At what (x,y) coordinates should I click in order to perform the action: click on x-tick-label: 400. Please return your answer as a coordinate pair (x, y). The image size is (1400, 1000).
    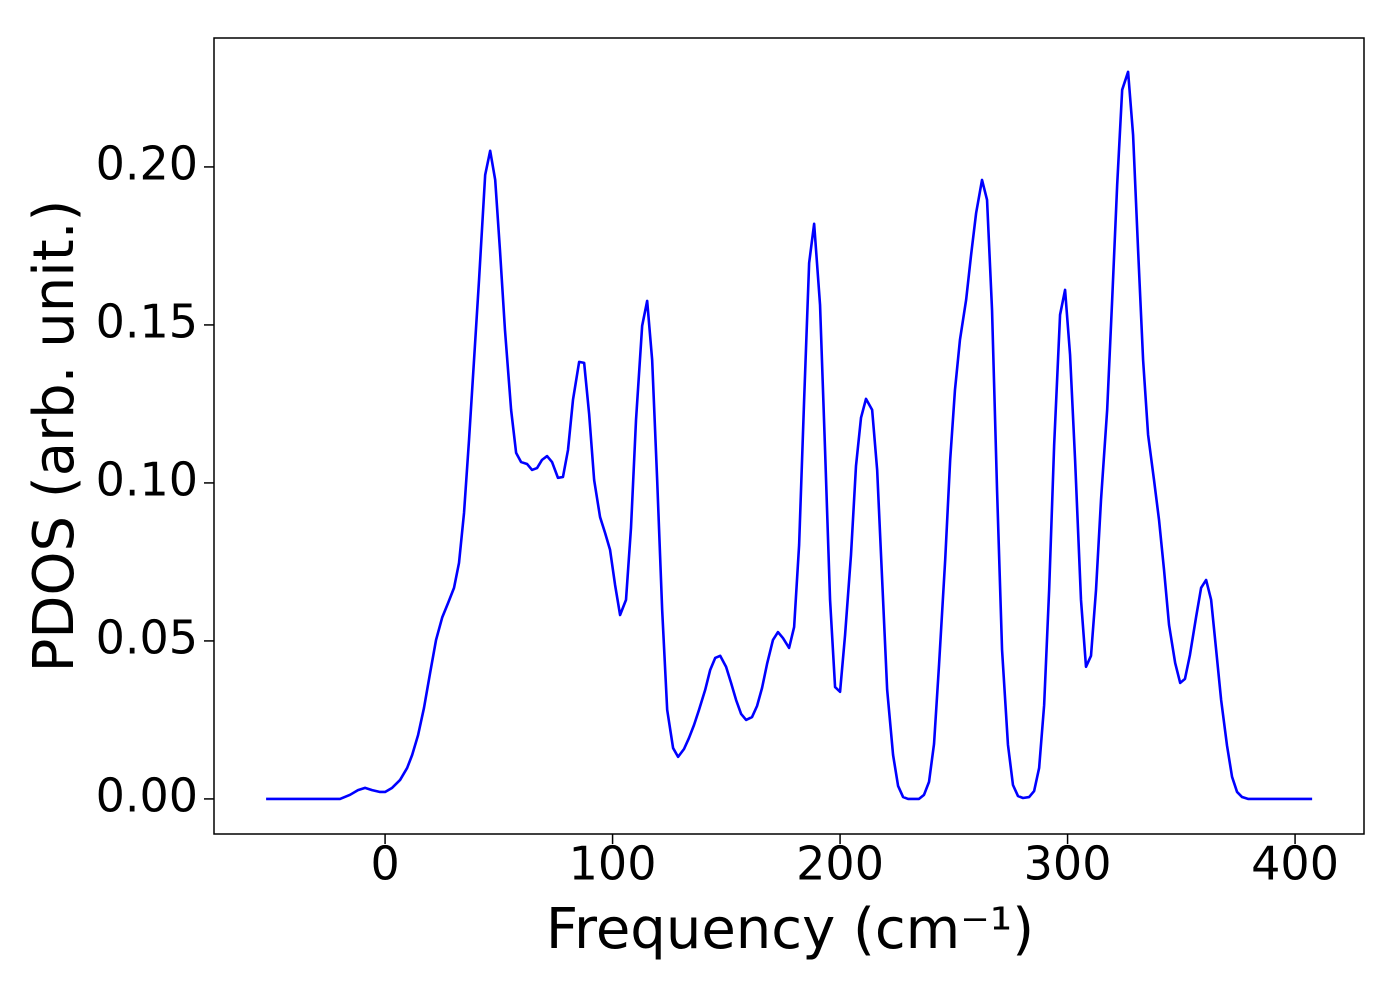
    Looking at the image, I should click on (1295, 864).